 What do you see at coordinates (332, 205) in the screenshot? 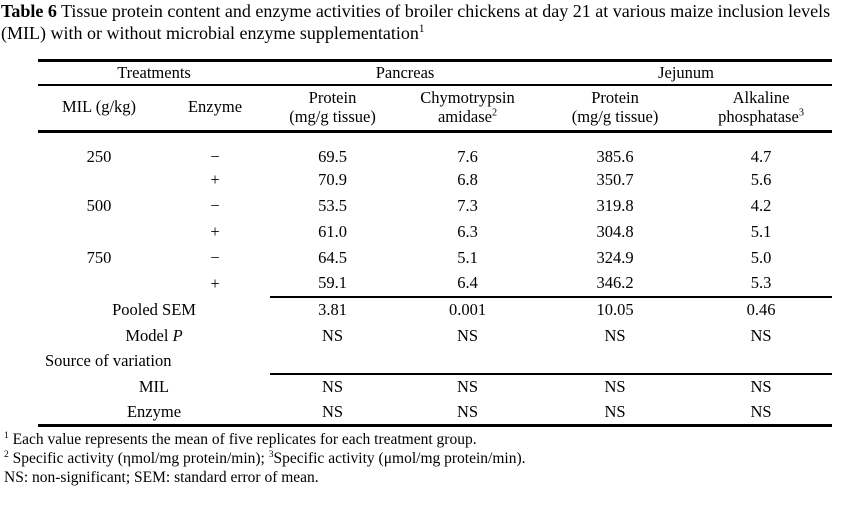
I see `cell-value: 53.5` at bounding box center [332, 205].